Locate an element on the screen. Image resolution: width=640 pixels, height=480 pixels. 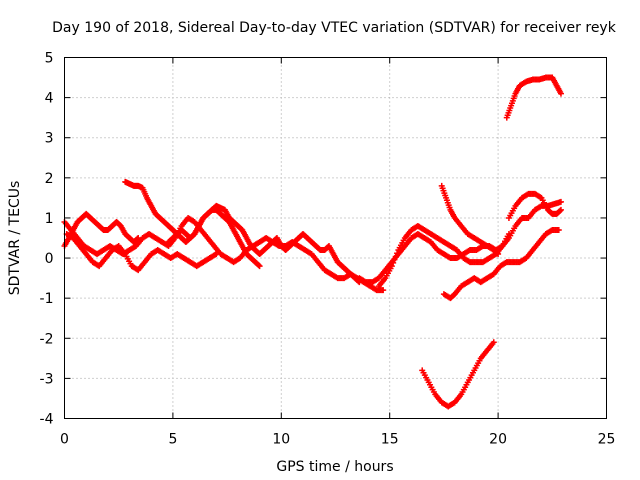
y-tick-label: 4 is located at coordinates (49, 99).